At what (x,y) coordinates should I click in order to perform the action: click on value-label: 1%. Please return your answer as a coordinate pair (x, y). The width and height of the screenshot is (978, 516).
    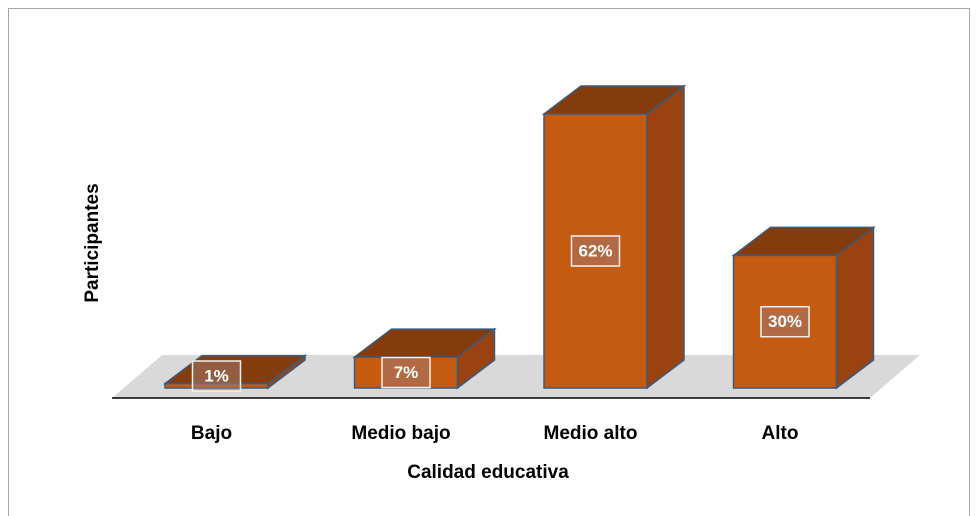
    Looking at the image, I should click on (216, 375).